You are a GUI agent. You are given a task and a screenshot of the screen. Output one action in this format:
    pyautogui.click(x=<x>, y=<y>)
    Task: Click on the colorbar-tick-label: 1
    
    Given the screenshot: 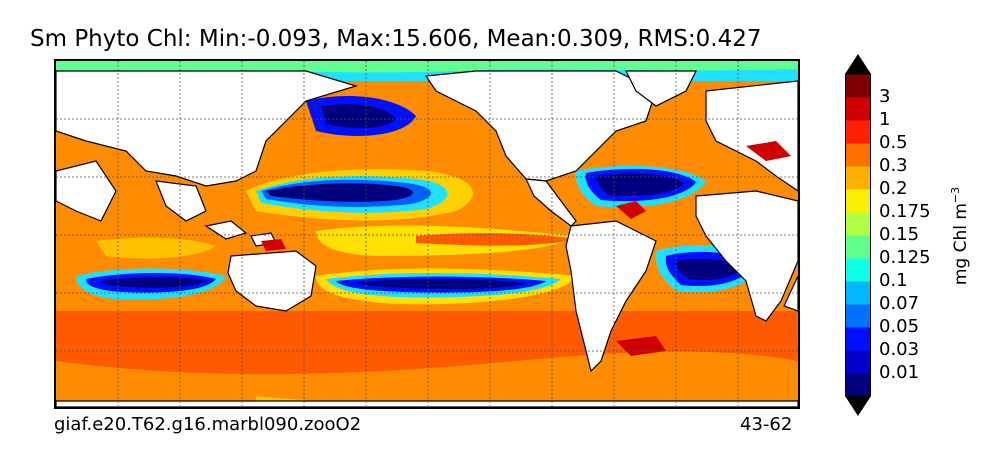 What is the action you would take?
    pyautogui.click(x=885, y=119)
    